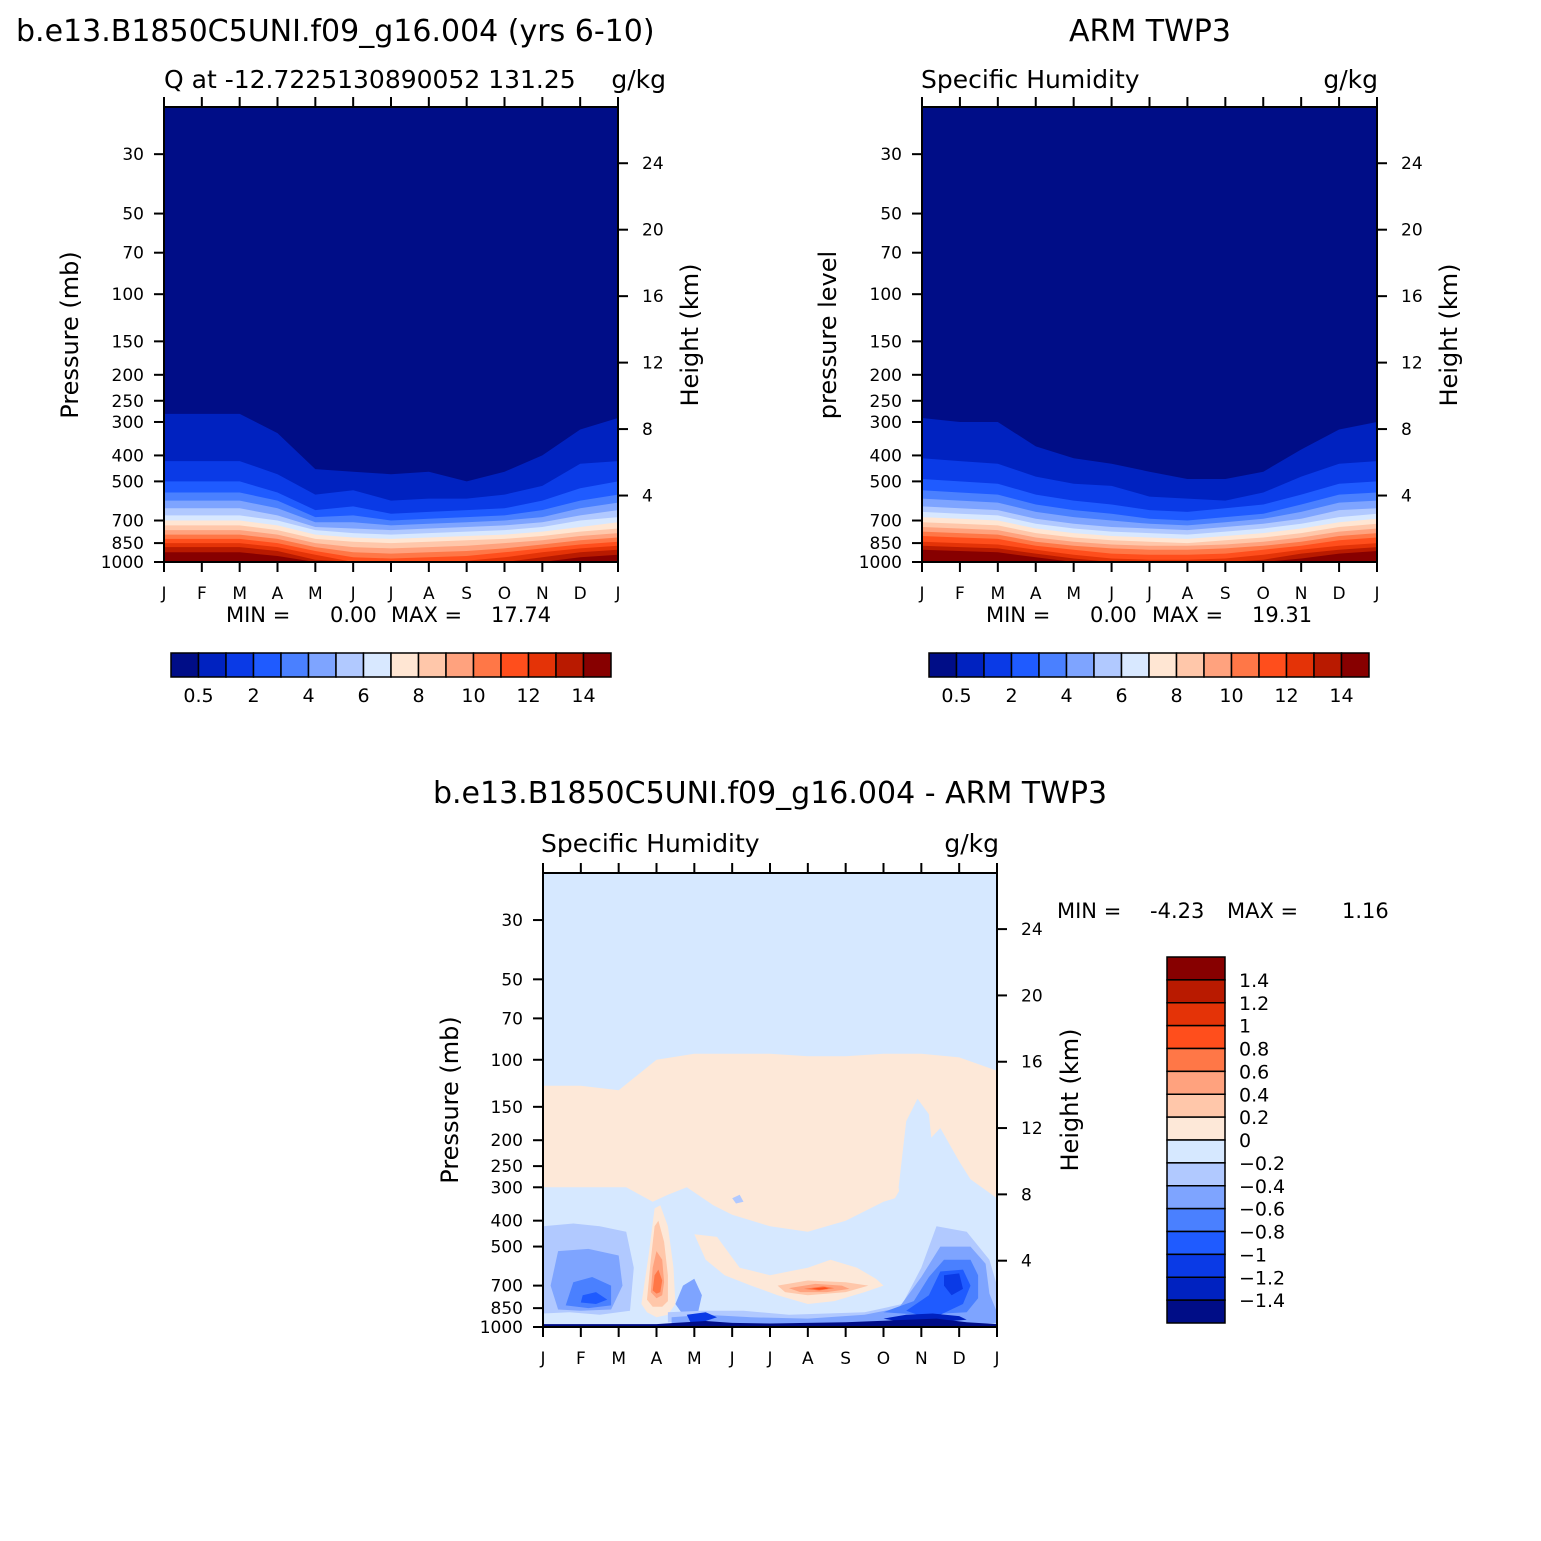  Describe the element at coordinates (1149, 679) in the screenshot. I see `panel-obs-colorbar: 0.5 2 4 6 8 10 12 14` at that location.